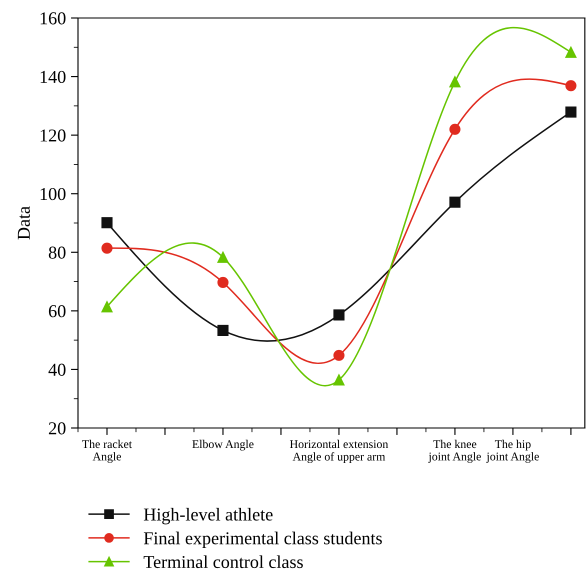  I want to click on y-axis-title: Data, so click(24, 223).